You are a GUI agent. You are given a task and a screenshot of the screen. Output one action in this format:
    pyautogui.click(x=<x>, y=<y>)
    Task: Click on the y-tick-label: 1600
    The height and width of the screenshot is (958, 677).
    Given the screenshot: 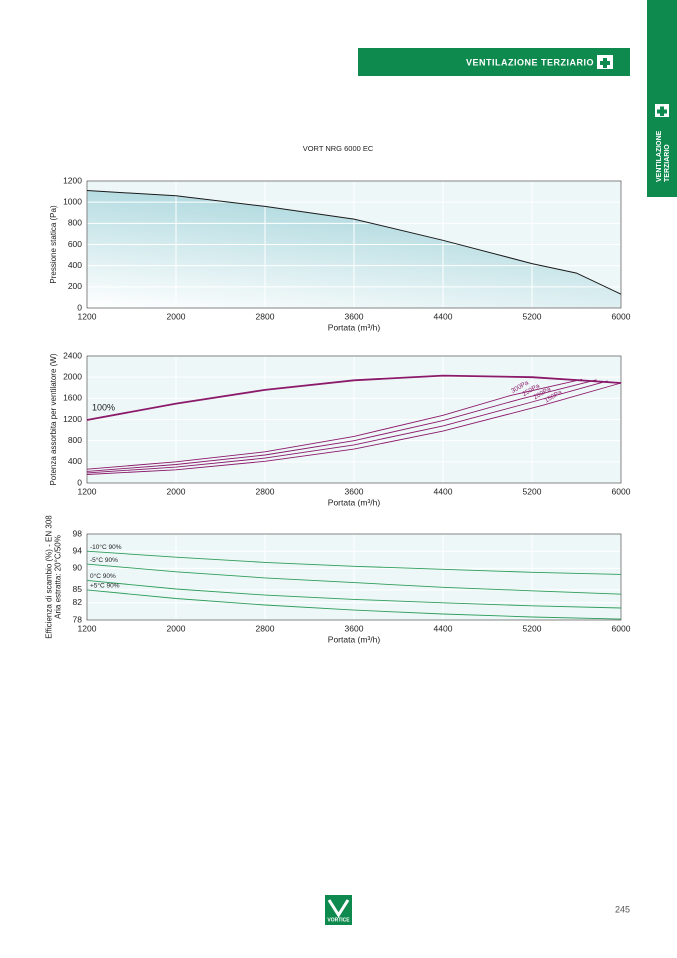 What is the action you would take?
    pyautogui.click(x=72, y=398)
    